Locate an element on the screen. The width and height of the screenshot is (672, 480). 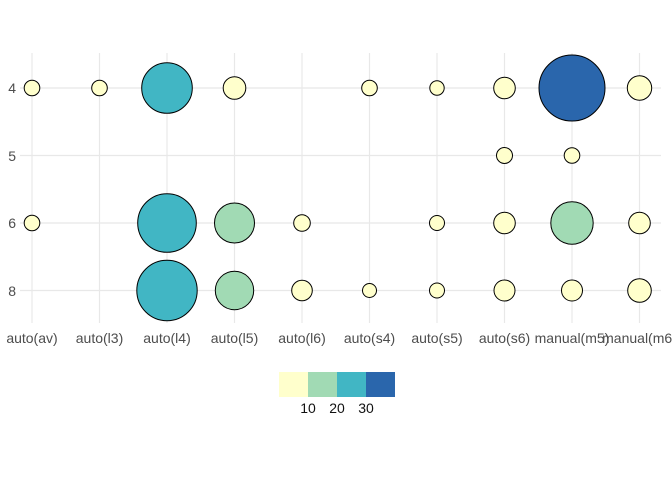
bubble-auto(l5)-cyl6 is located at coordinates (234, 223).